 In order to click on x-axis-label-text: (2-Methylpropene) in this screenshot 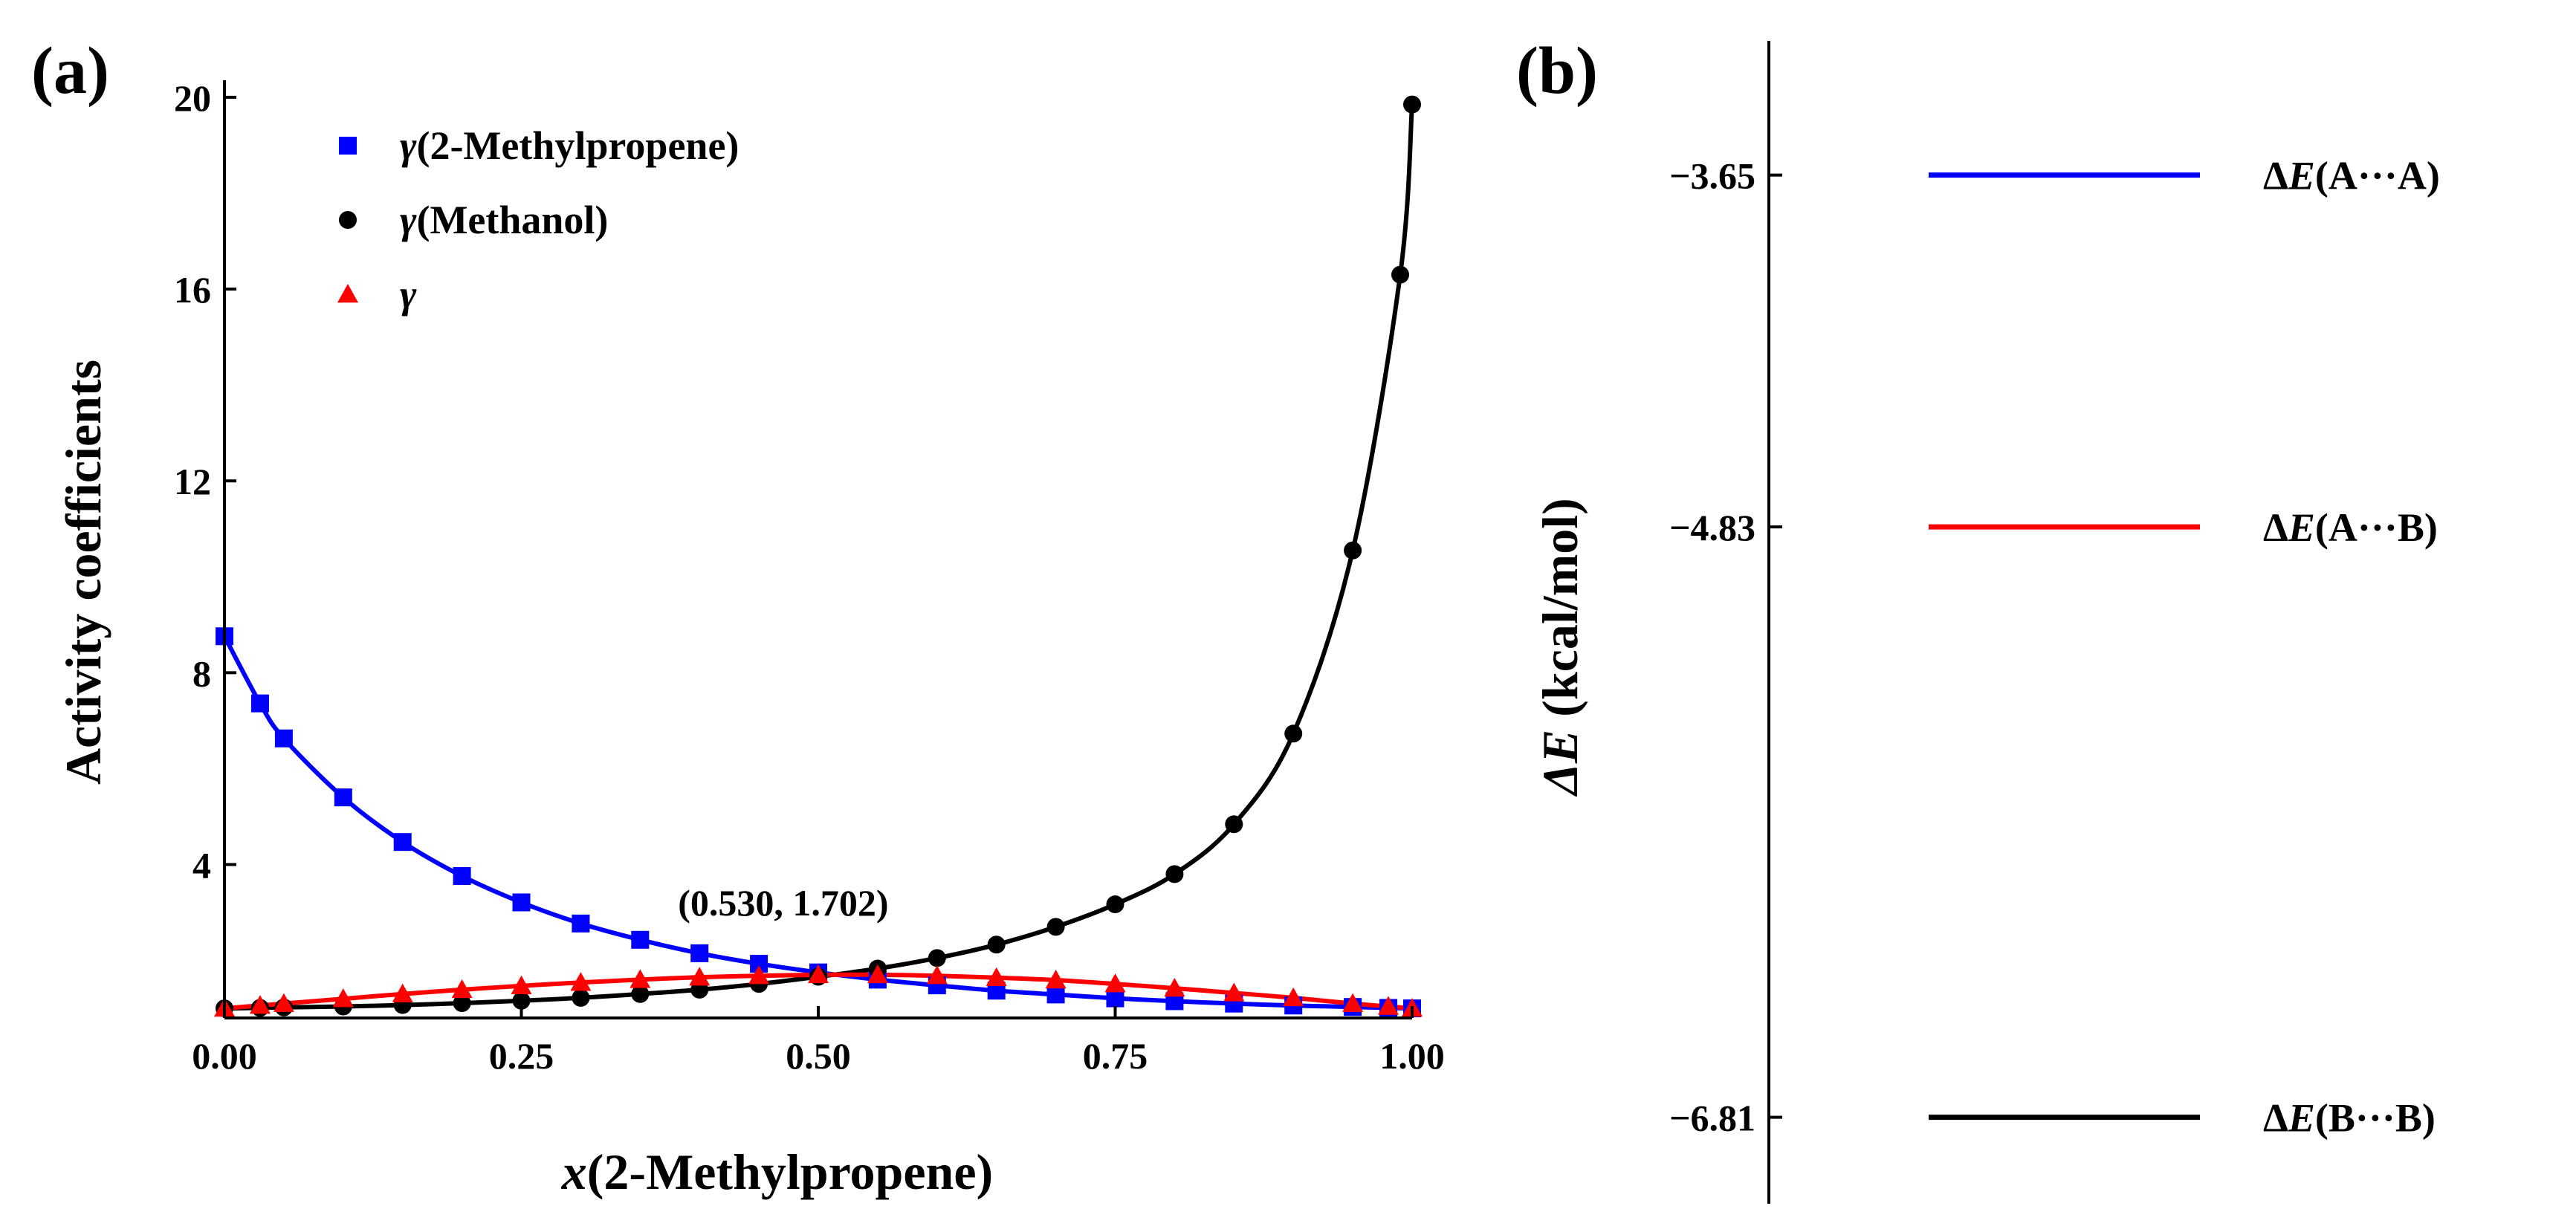, I will do `click(790, 1172)`.